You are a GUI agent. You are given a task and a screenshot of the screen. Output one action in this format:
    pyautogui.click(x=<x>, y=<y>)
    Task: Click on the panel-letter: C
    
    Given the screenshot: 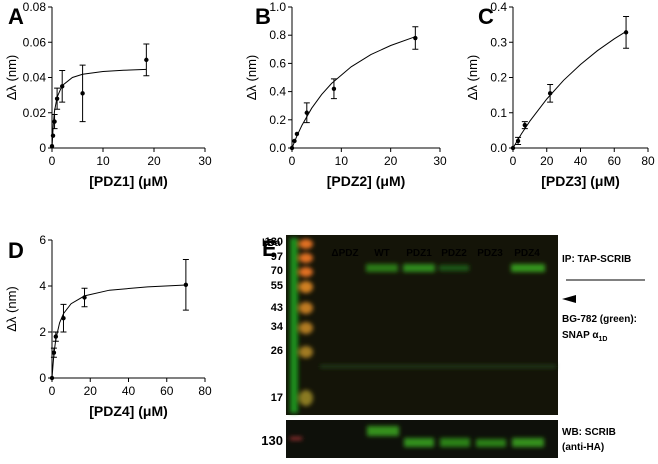 What is the action you would take?
    pyautogui.click(x=486, y=16)
    